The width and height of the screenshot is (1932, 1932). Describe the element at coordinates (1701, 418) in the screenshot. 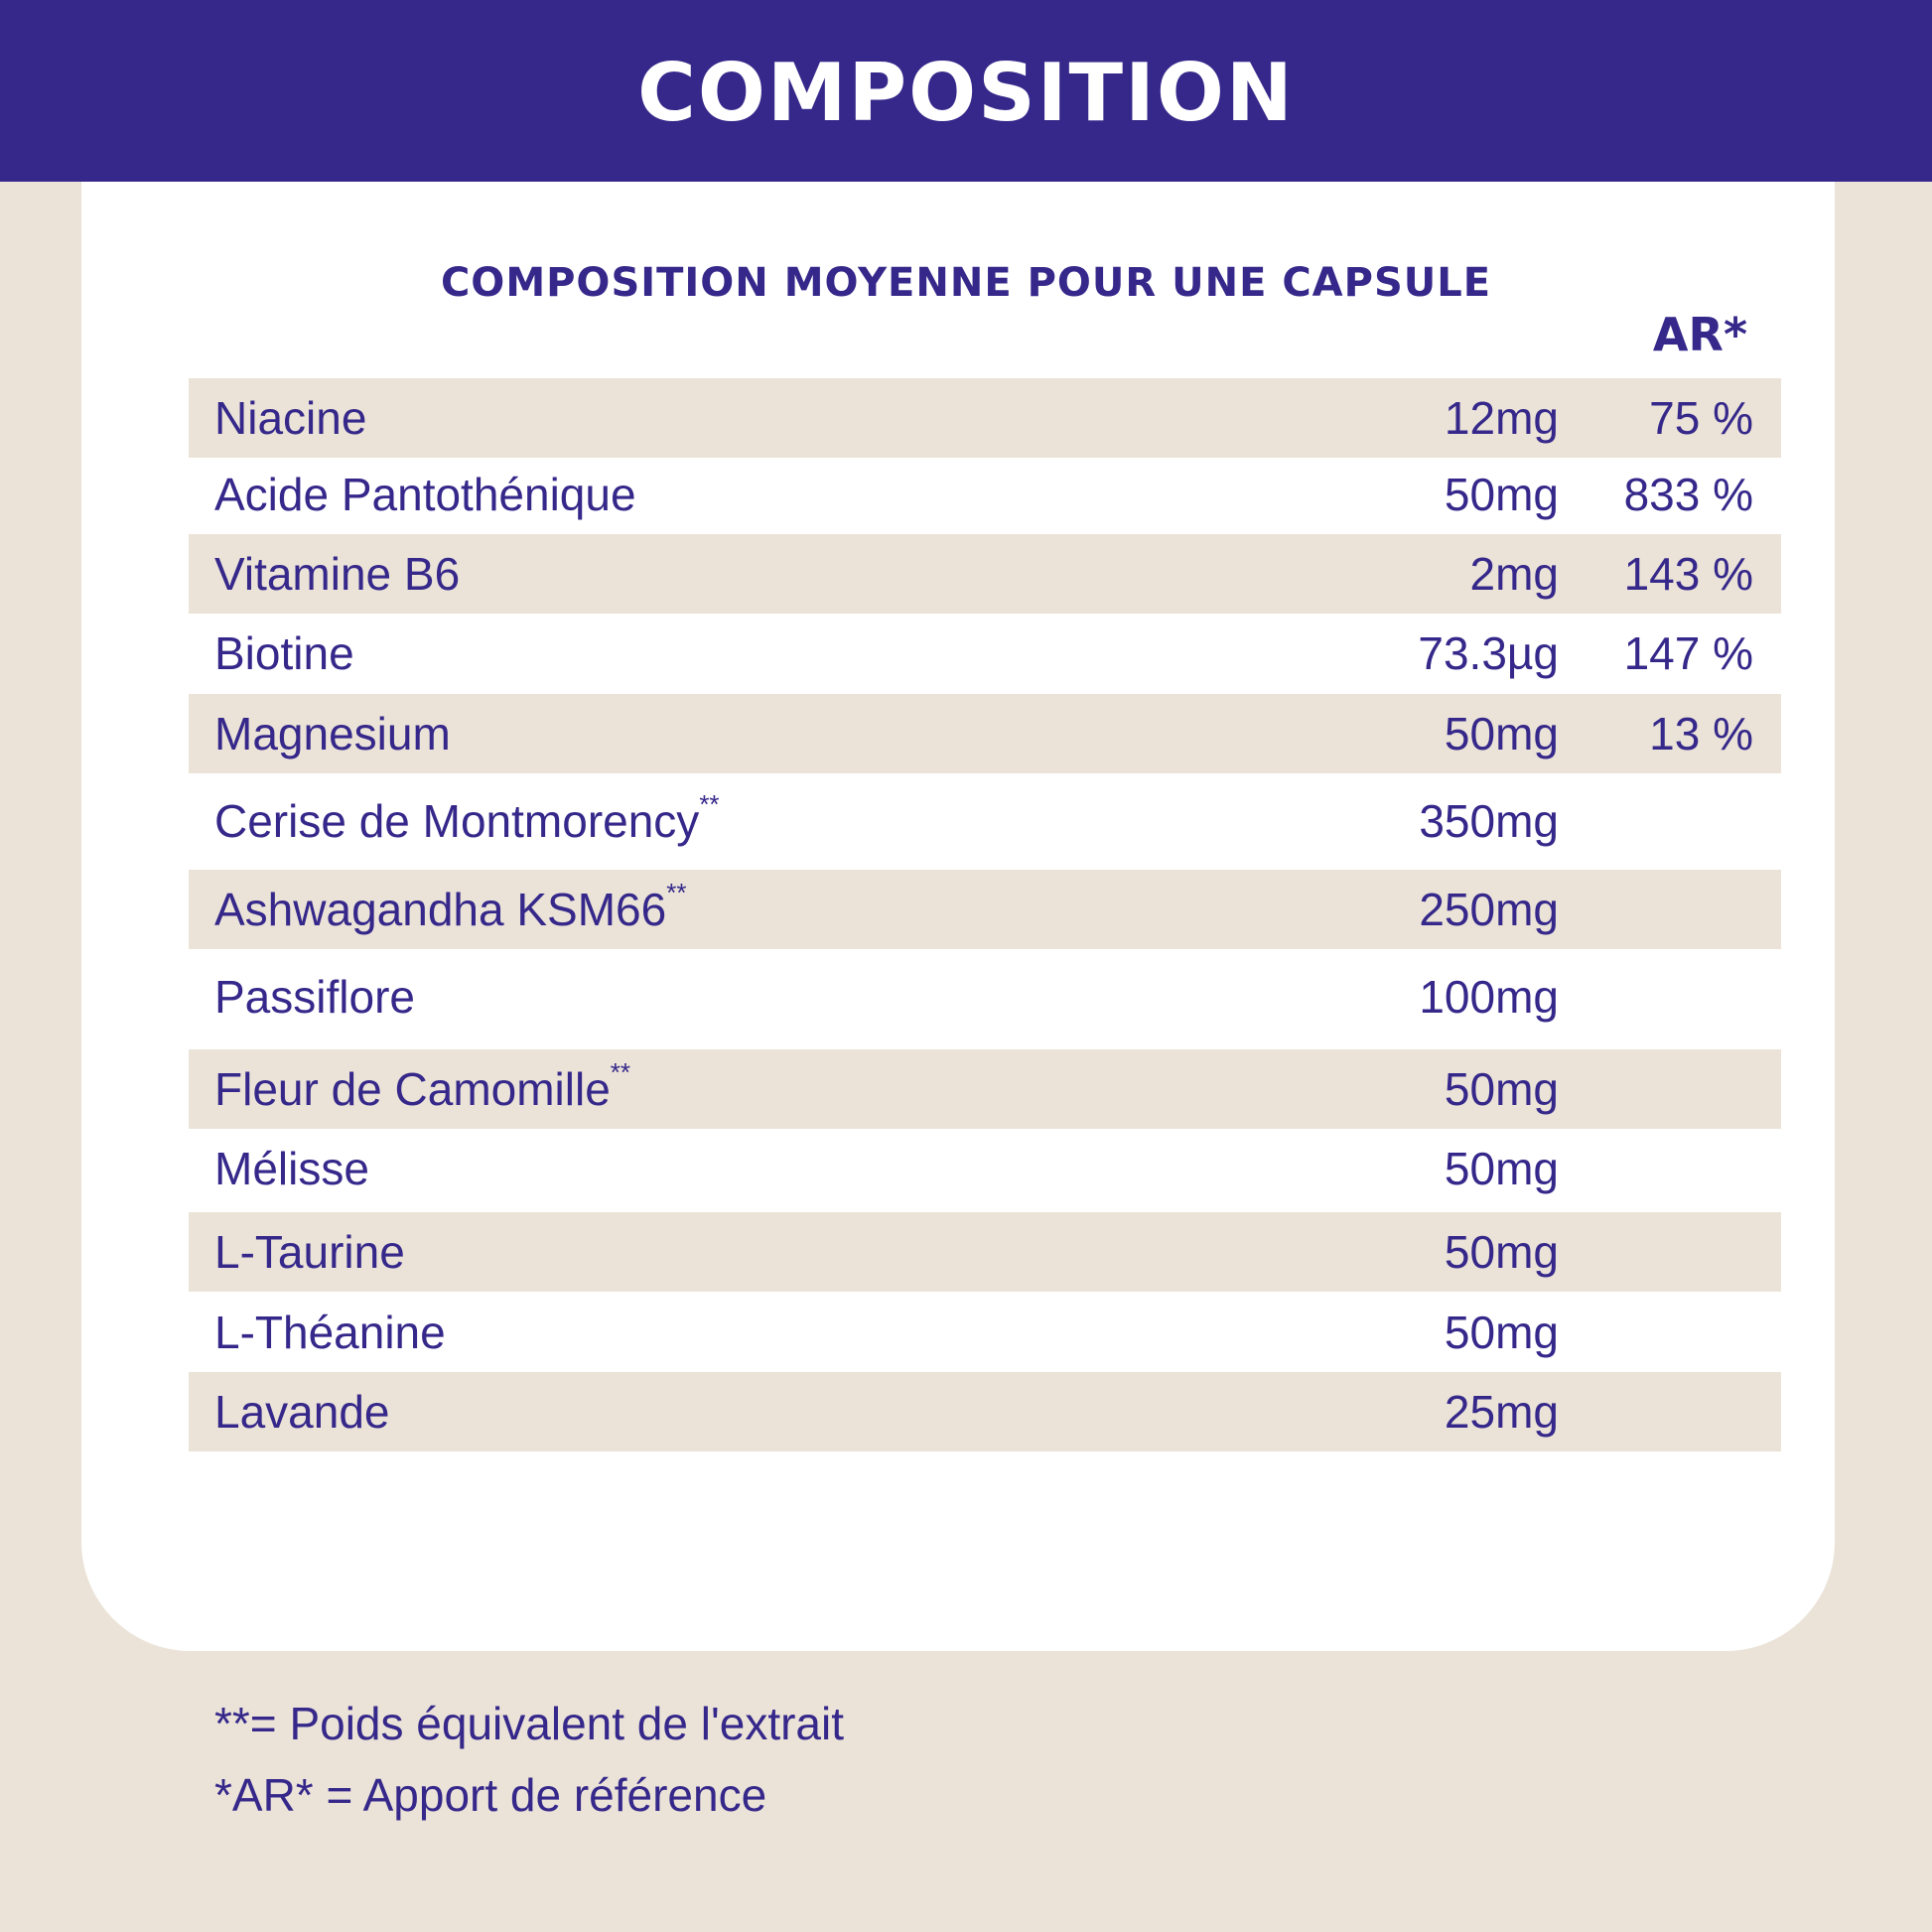

I see `ingredient-ar: 75 %` at that location.